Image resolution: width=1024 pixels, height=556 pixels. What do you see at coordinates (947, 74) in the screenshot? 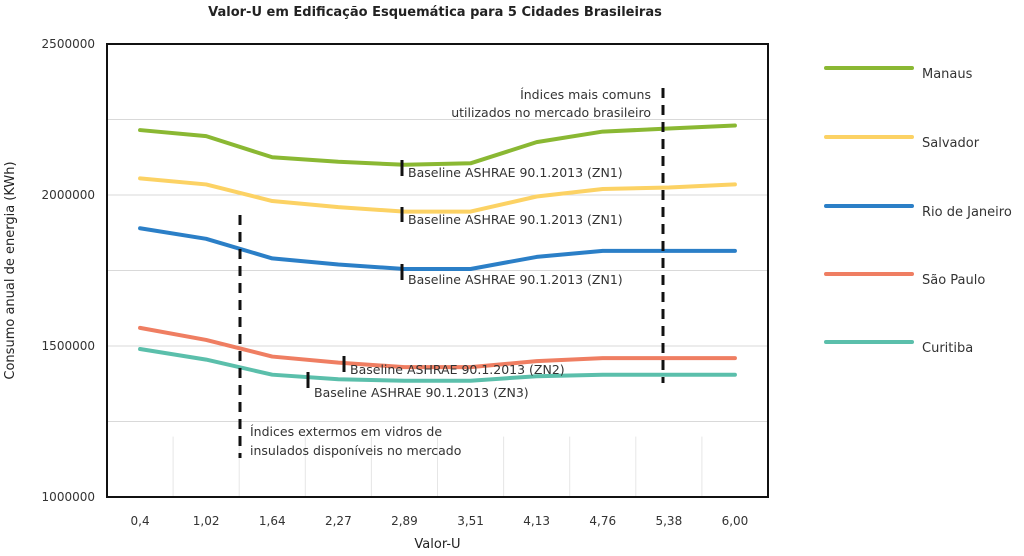
I see `legend-label: Manaus` at bounding box center [947, 74].